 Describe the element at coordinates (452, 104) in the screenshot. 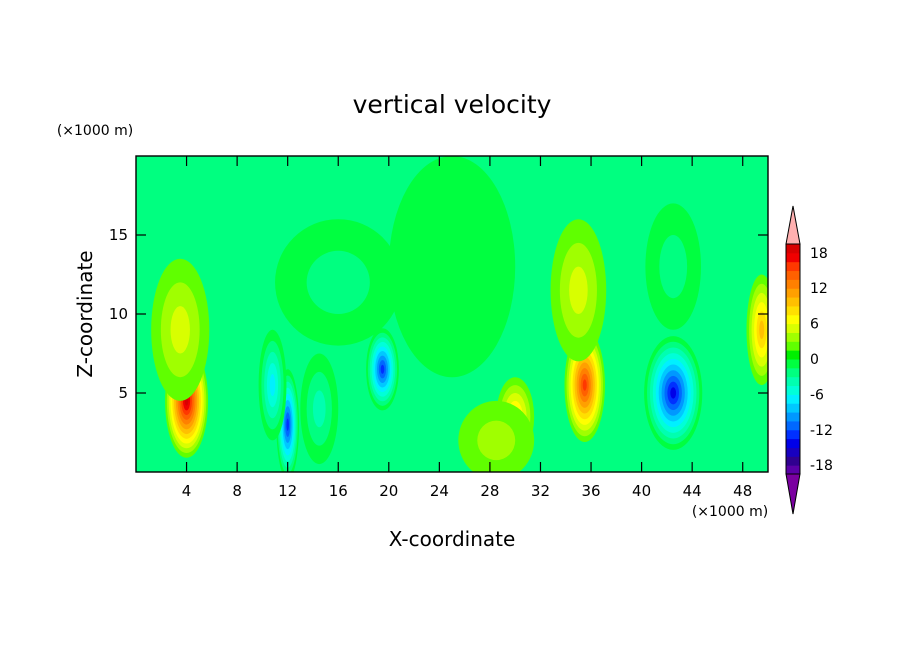

I see `chart-title: vertical velocity` at that location.